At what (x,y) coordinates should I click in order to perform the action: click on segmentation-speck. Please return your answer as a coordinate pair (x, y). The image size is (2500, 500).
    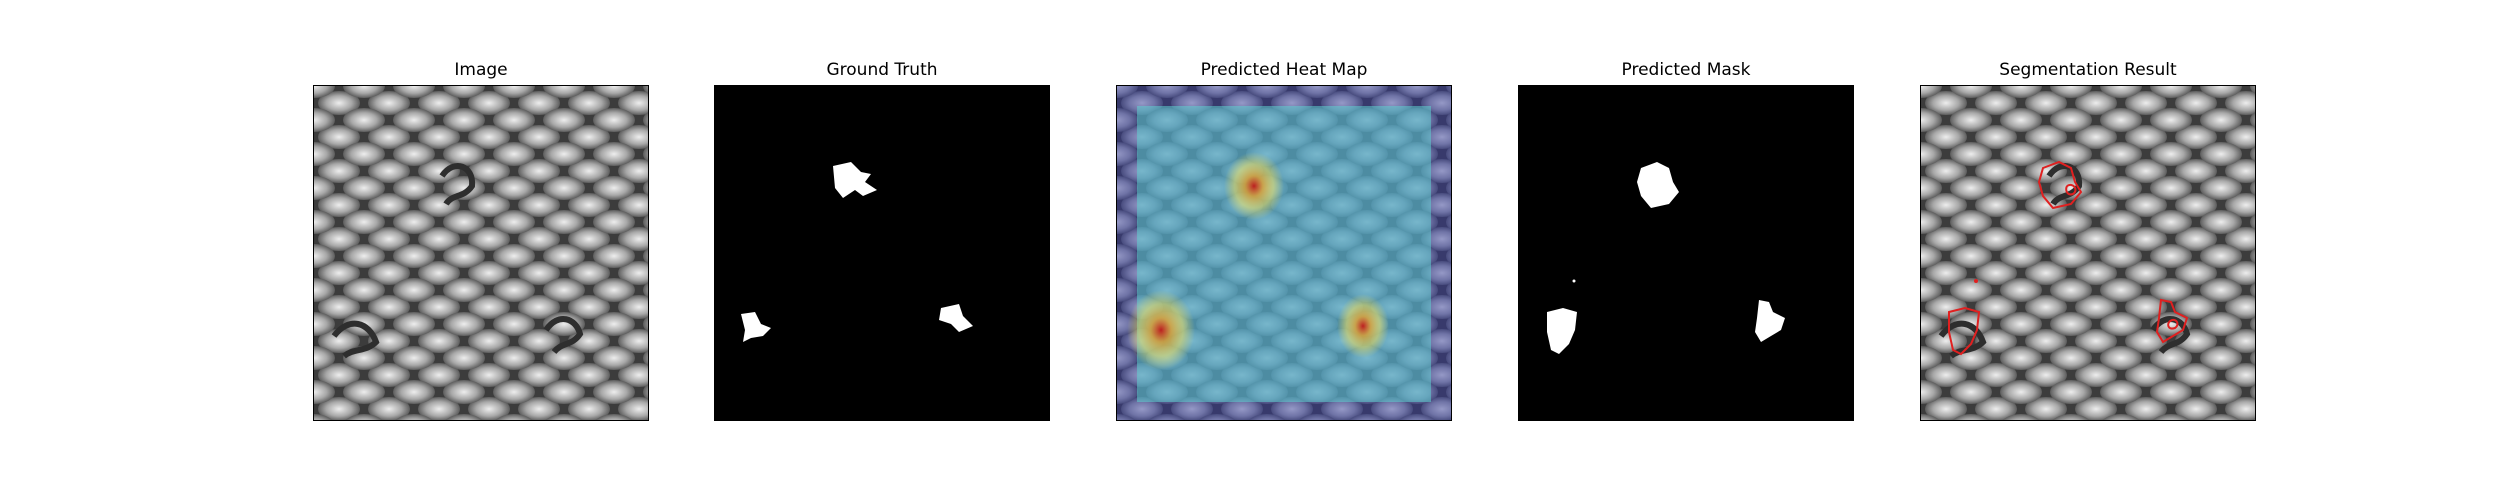
    Looking at the image, I should click on (1976, 281).